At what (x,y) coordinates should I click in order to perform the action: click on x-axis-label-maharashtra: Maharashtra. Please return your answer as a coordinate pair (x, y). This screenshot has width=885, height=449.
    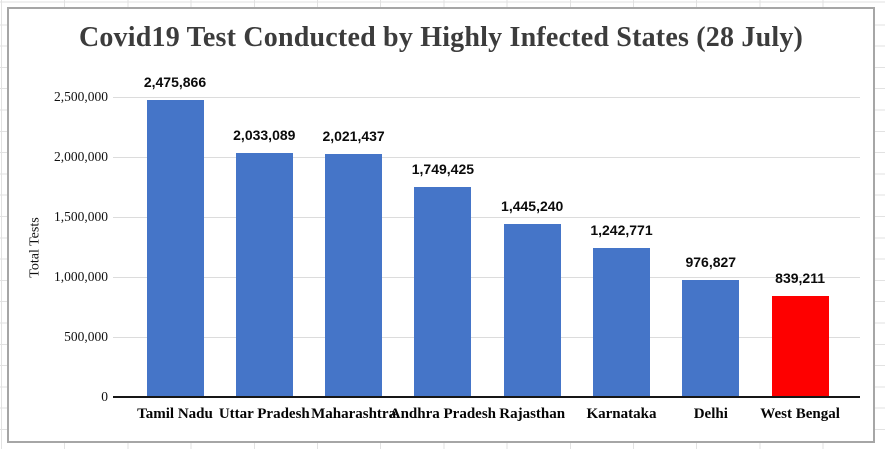
    Looking at the image, I should click on (354, 414).